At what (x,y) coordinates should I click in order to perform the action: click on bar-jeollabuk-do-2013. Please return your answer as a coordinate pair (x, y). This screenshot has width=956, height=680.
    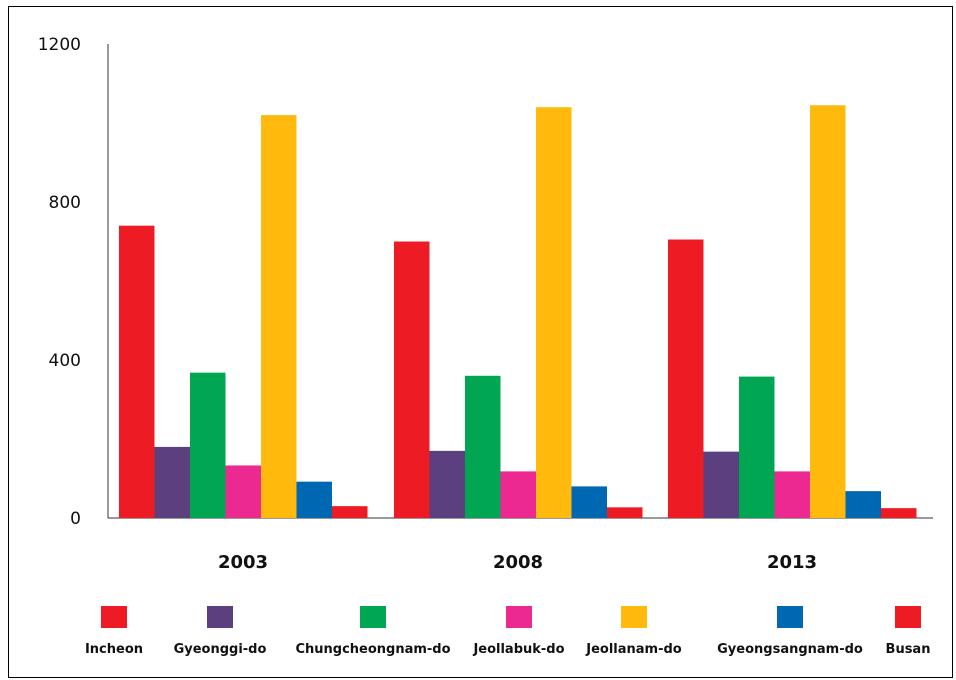
    Looking at the image, I should click on (792, 494).